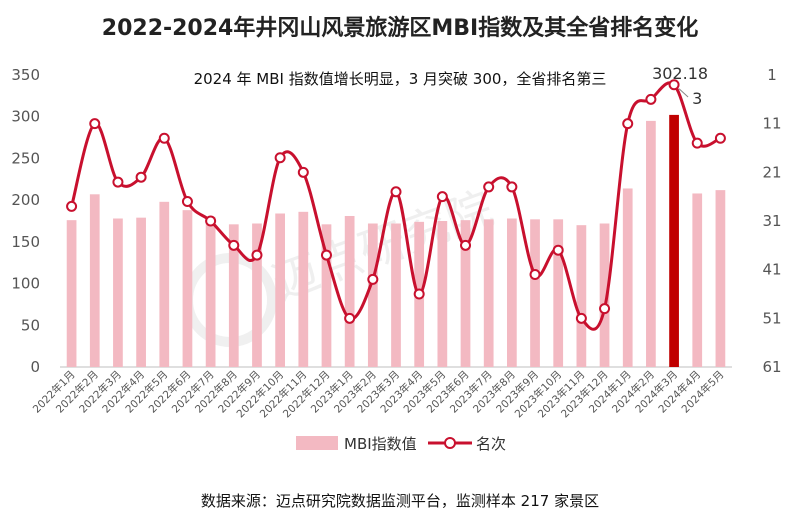  What do you see at coordinates (25, 158) in the screenshot?
I see `y-left-tick-label: 250` at bounding box center [25, 158].